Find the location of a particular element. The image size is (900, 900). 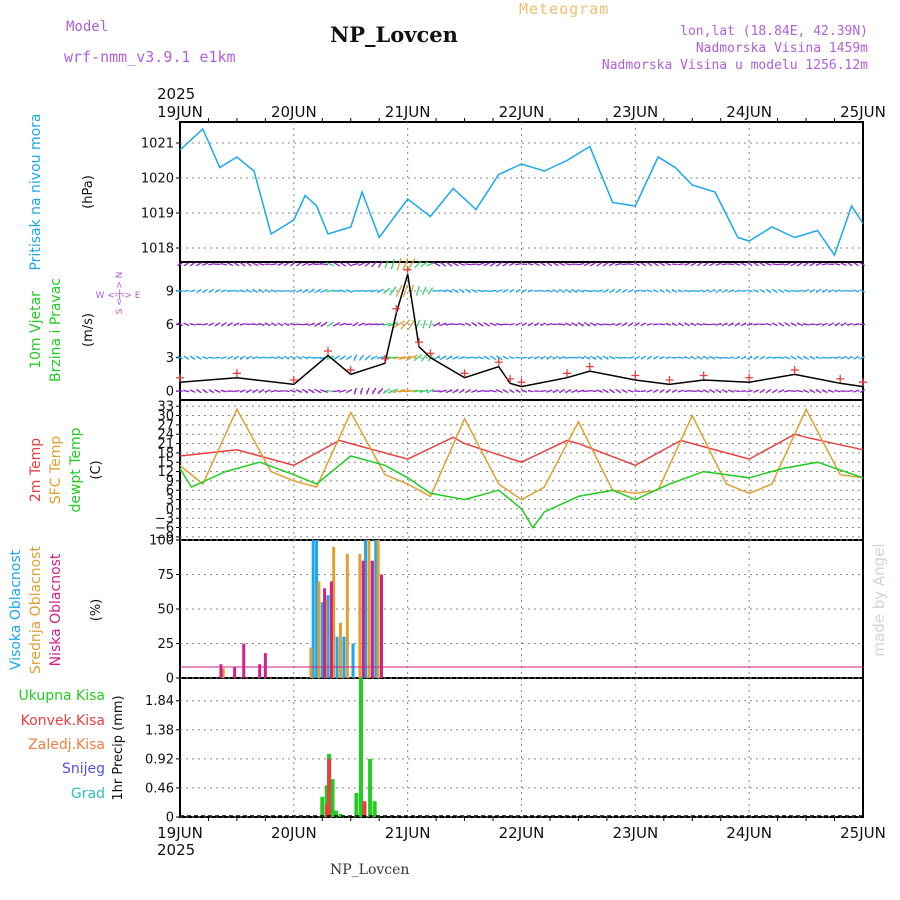

x-tick-label-top: 19JUN is located at coordinates (180, 112).